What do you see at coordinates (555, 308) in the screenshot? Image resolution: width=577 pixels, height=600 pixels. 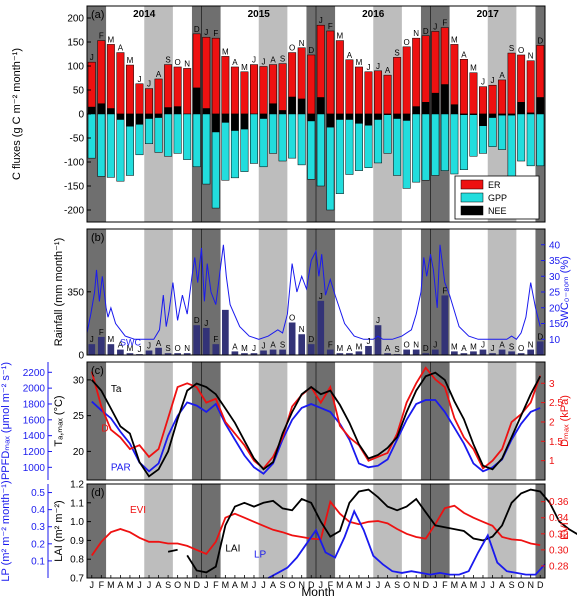 I see `swc-axis-tick-label: 20` at bounding box center [555, 308].